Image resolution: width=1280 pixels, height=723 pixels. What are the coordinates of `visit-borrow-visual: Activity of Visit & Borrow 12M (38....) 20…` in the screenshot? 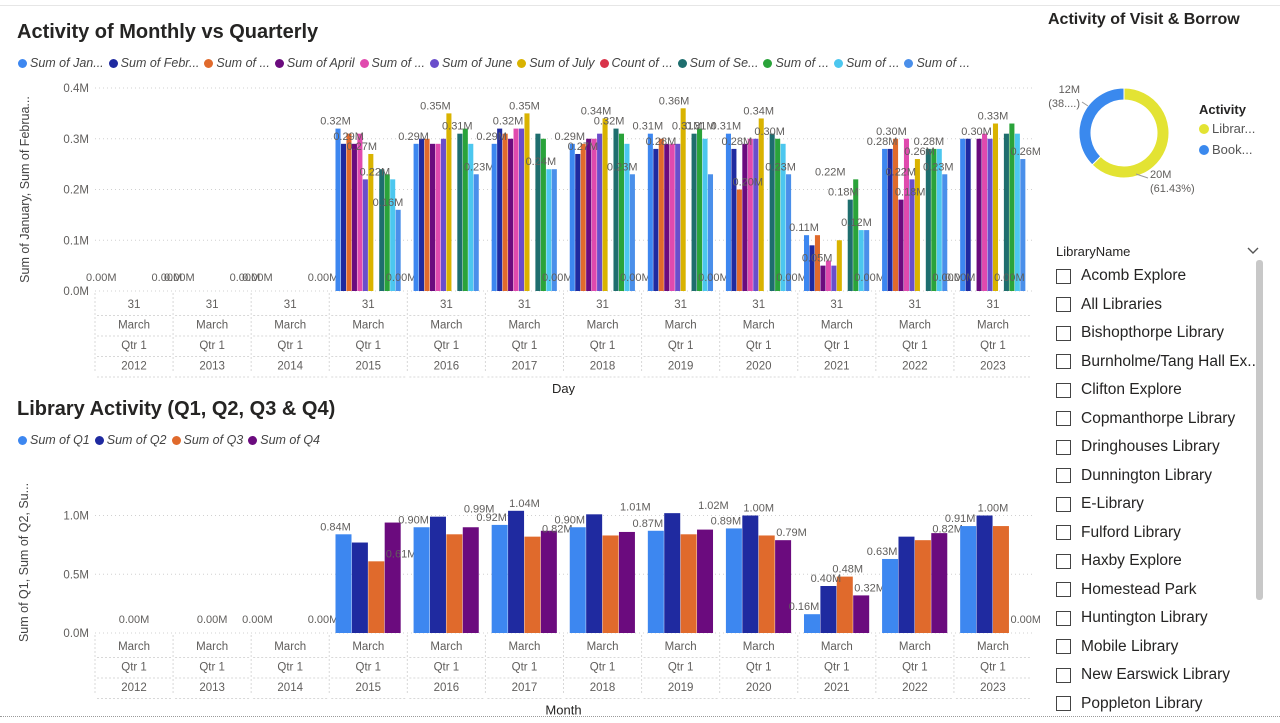 It's located at (1160, 116).